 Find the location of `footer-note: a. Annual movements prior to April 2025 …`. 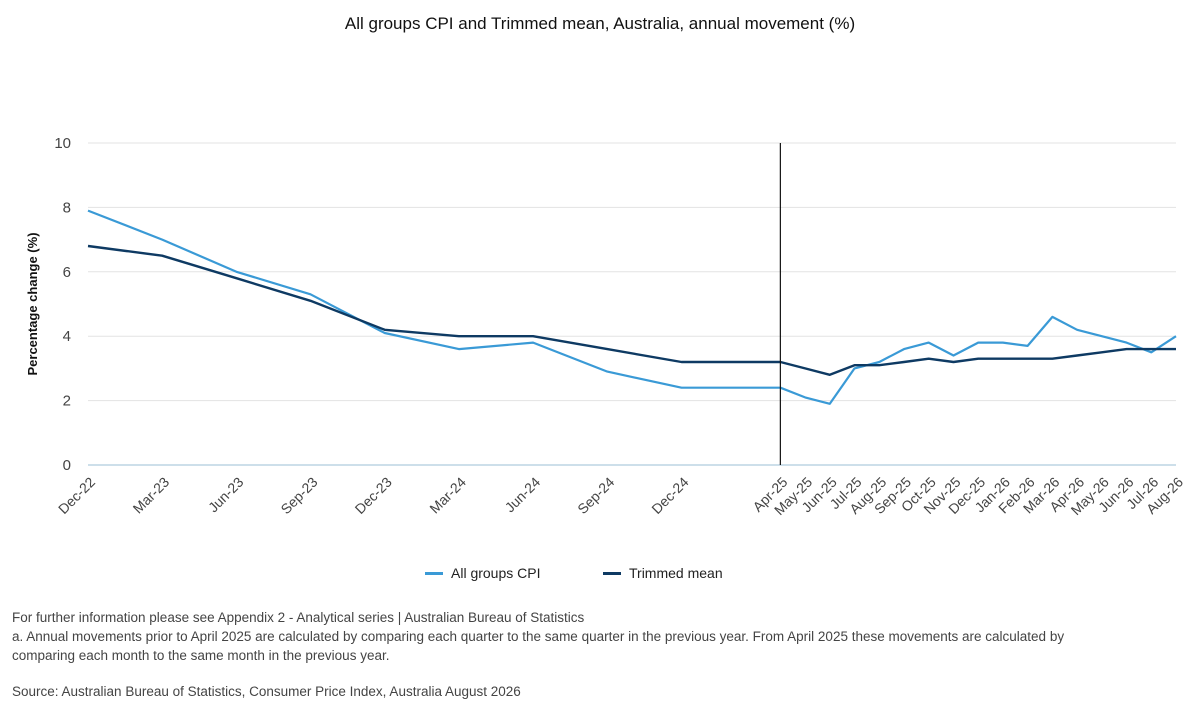

footer-note: a. Annual movements prior to April 2025 … is located at coordinates (538, 646).